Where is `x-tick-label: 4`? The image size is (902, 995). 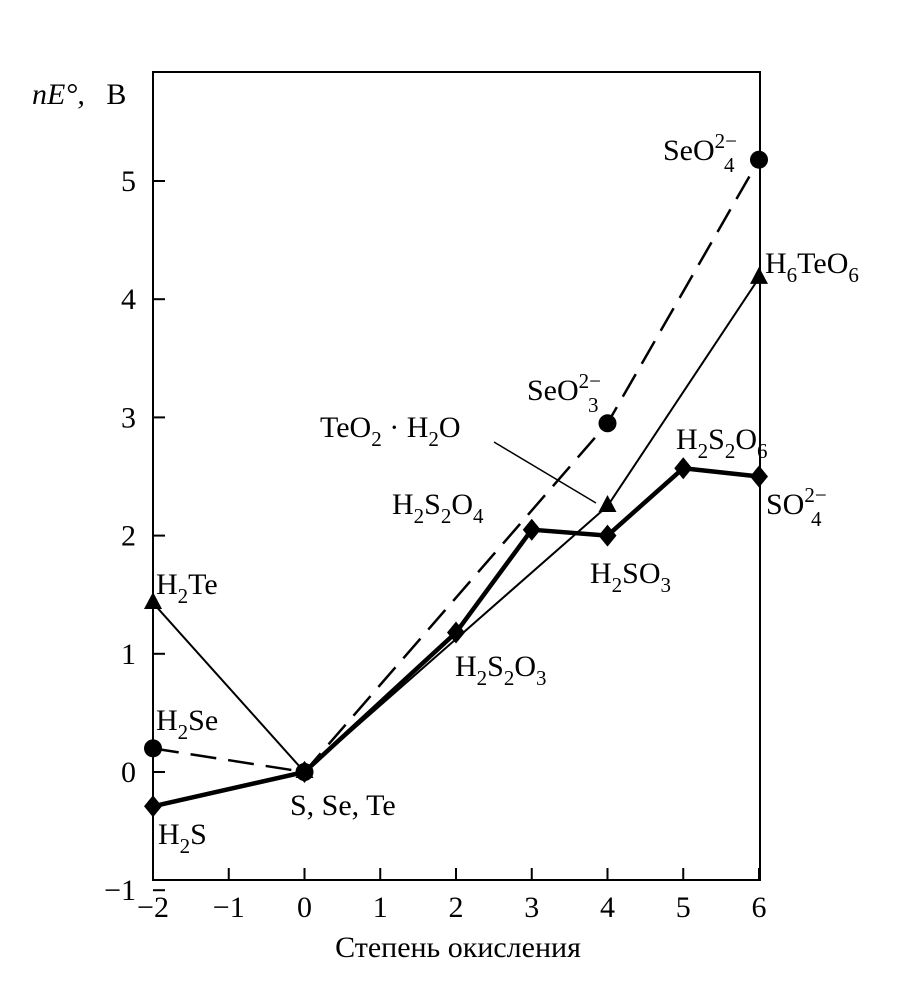
x-tick-label: 4 is located at coordinates (607, 907).